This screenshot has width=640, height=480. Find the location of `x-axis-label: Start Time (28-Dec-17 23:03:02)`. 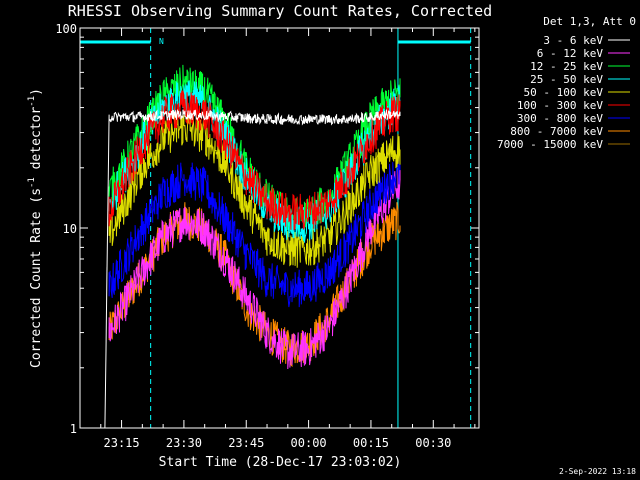

x-axis-label: Start Time (28-Dec-17 23:03:02) is located at coordinates (280, 462).